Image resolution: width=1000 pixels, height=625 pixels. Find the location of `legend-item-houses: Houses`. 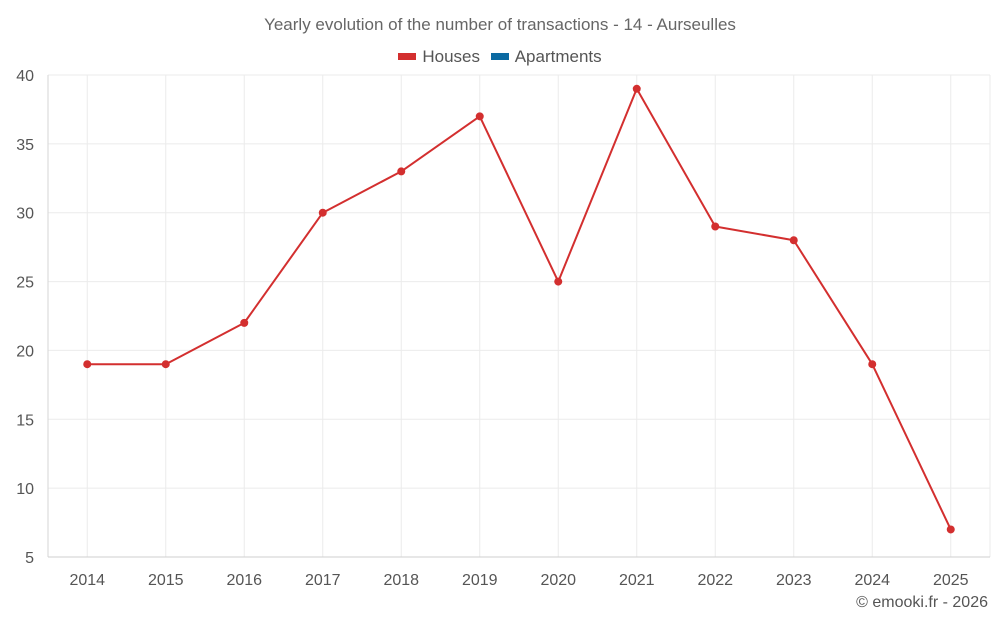

legend-item-houses: Houses is located at coordinates (439, 57).